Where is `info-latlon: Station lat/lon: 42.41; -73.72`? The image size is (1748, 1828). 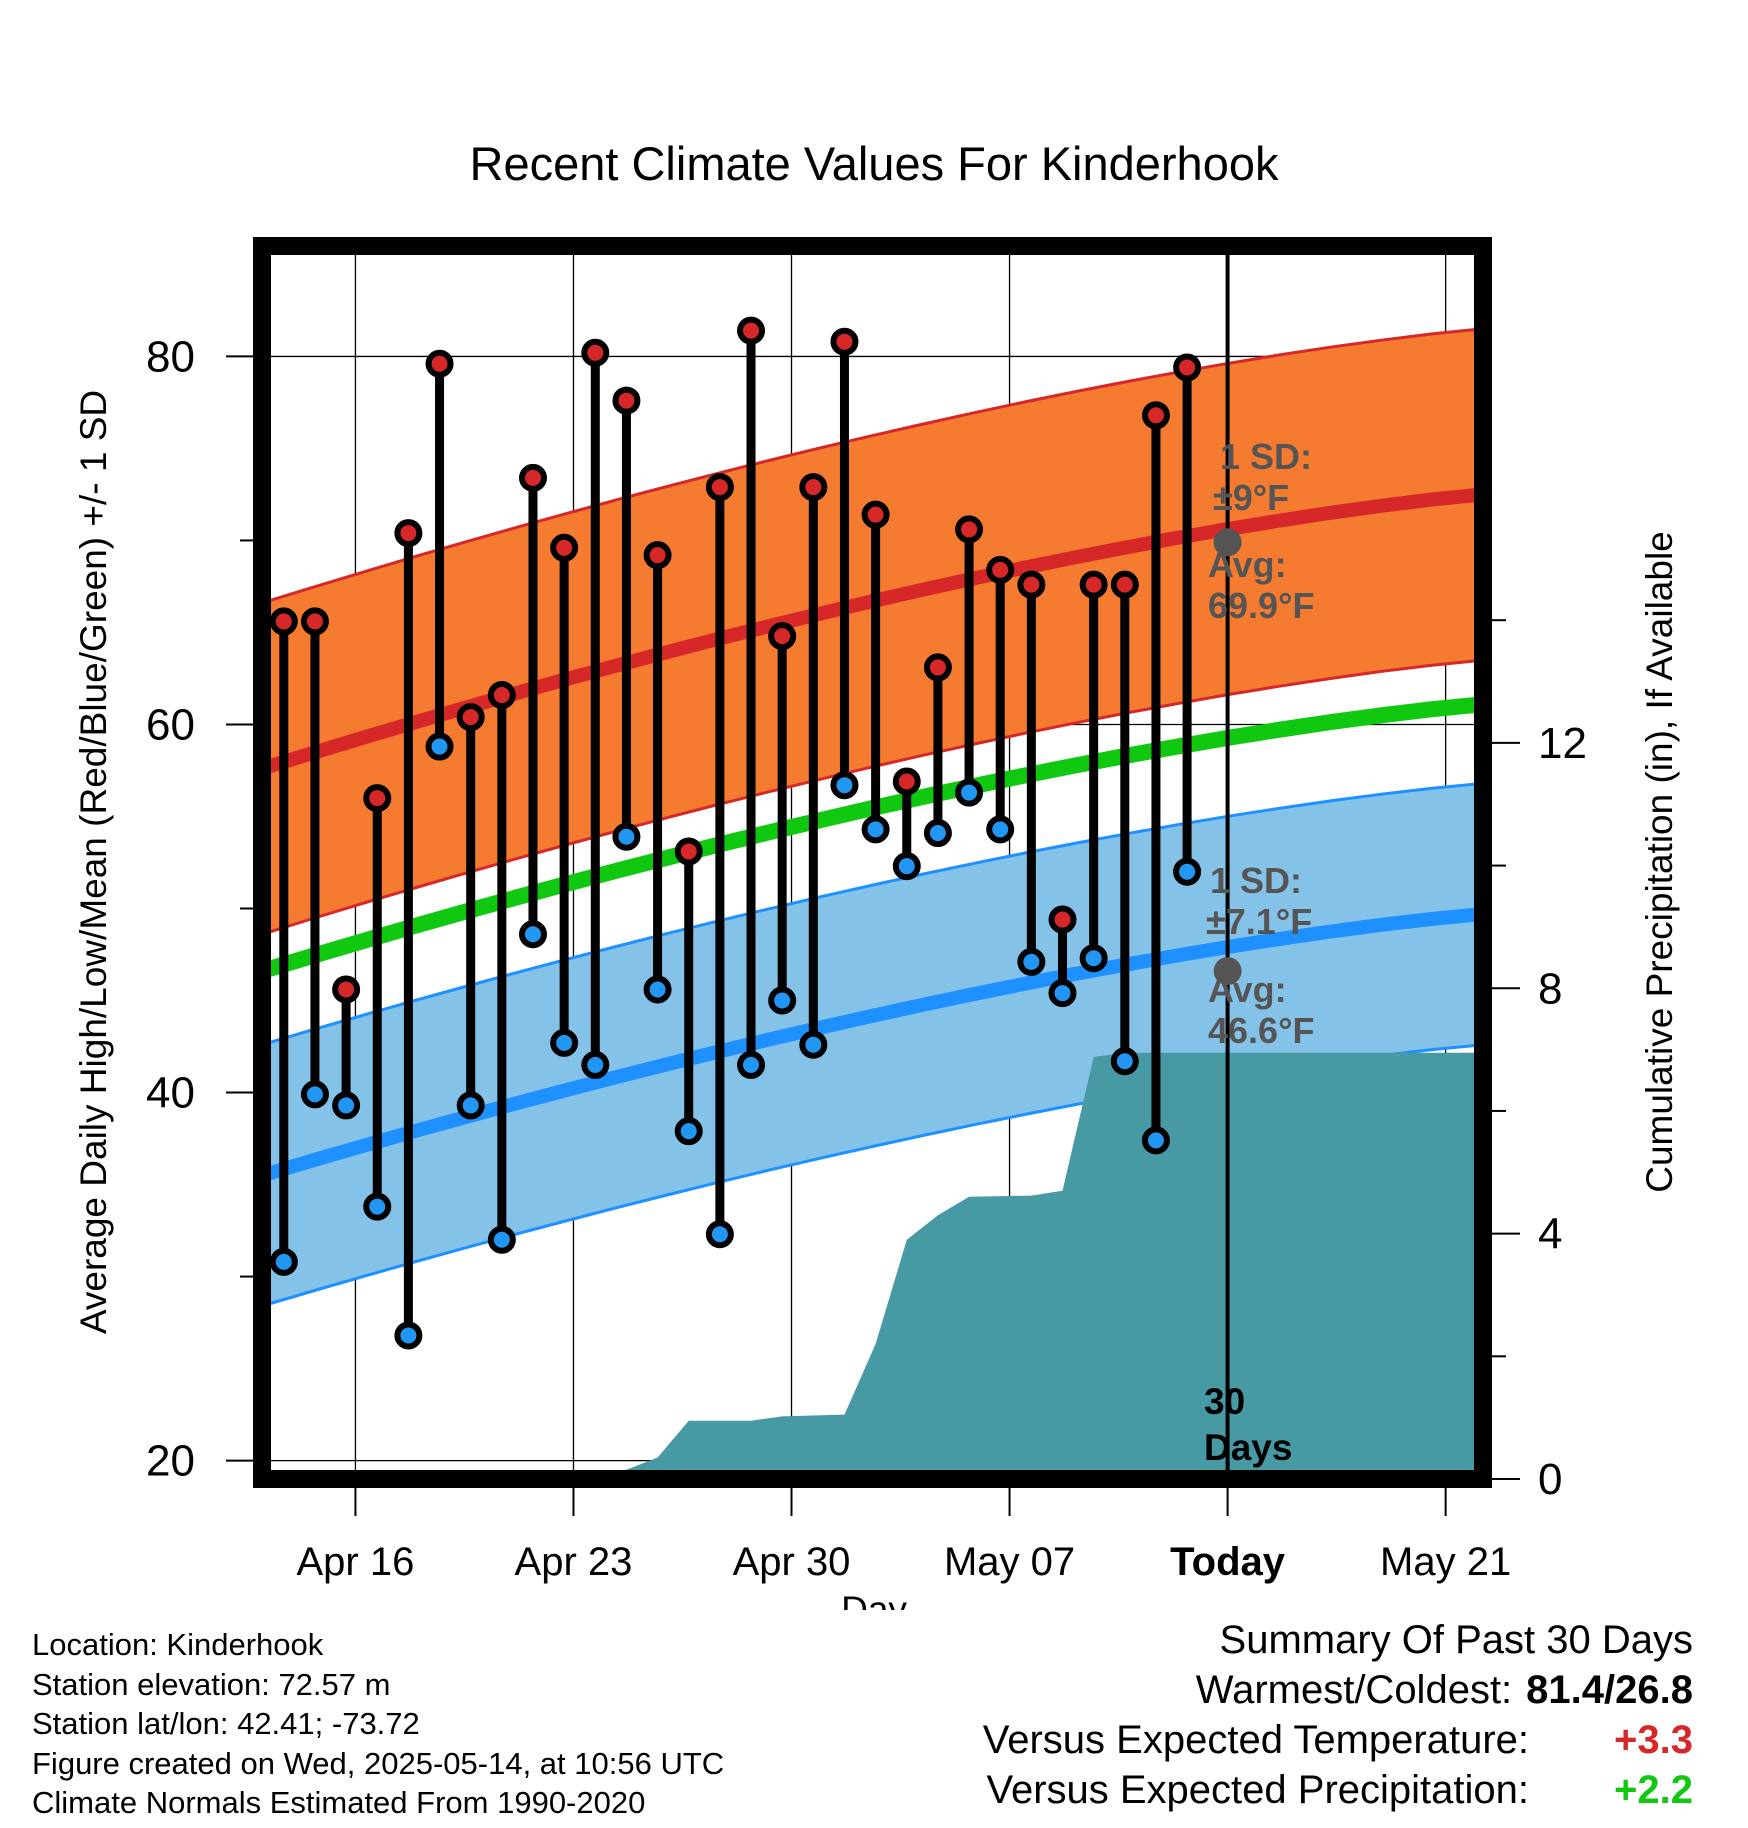 info-latlon: Station lat/lon: 42.41; -73.72 is located at coordinates (226, 1723).